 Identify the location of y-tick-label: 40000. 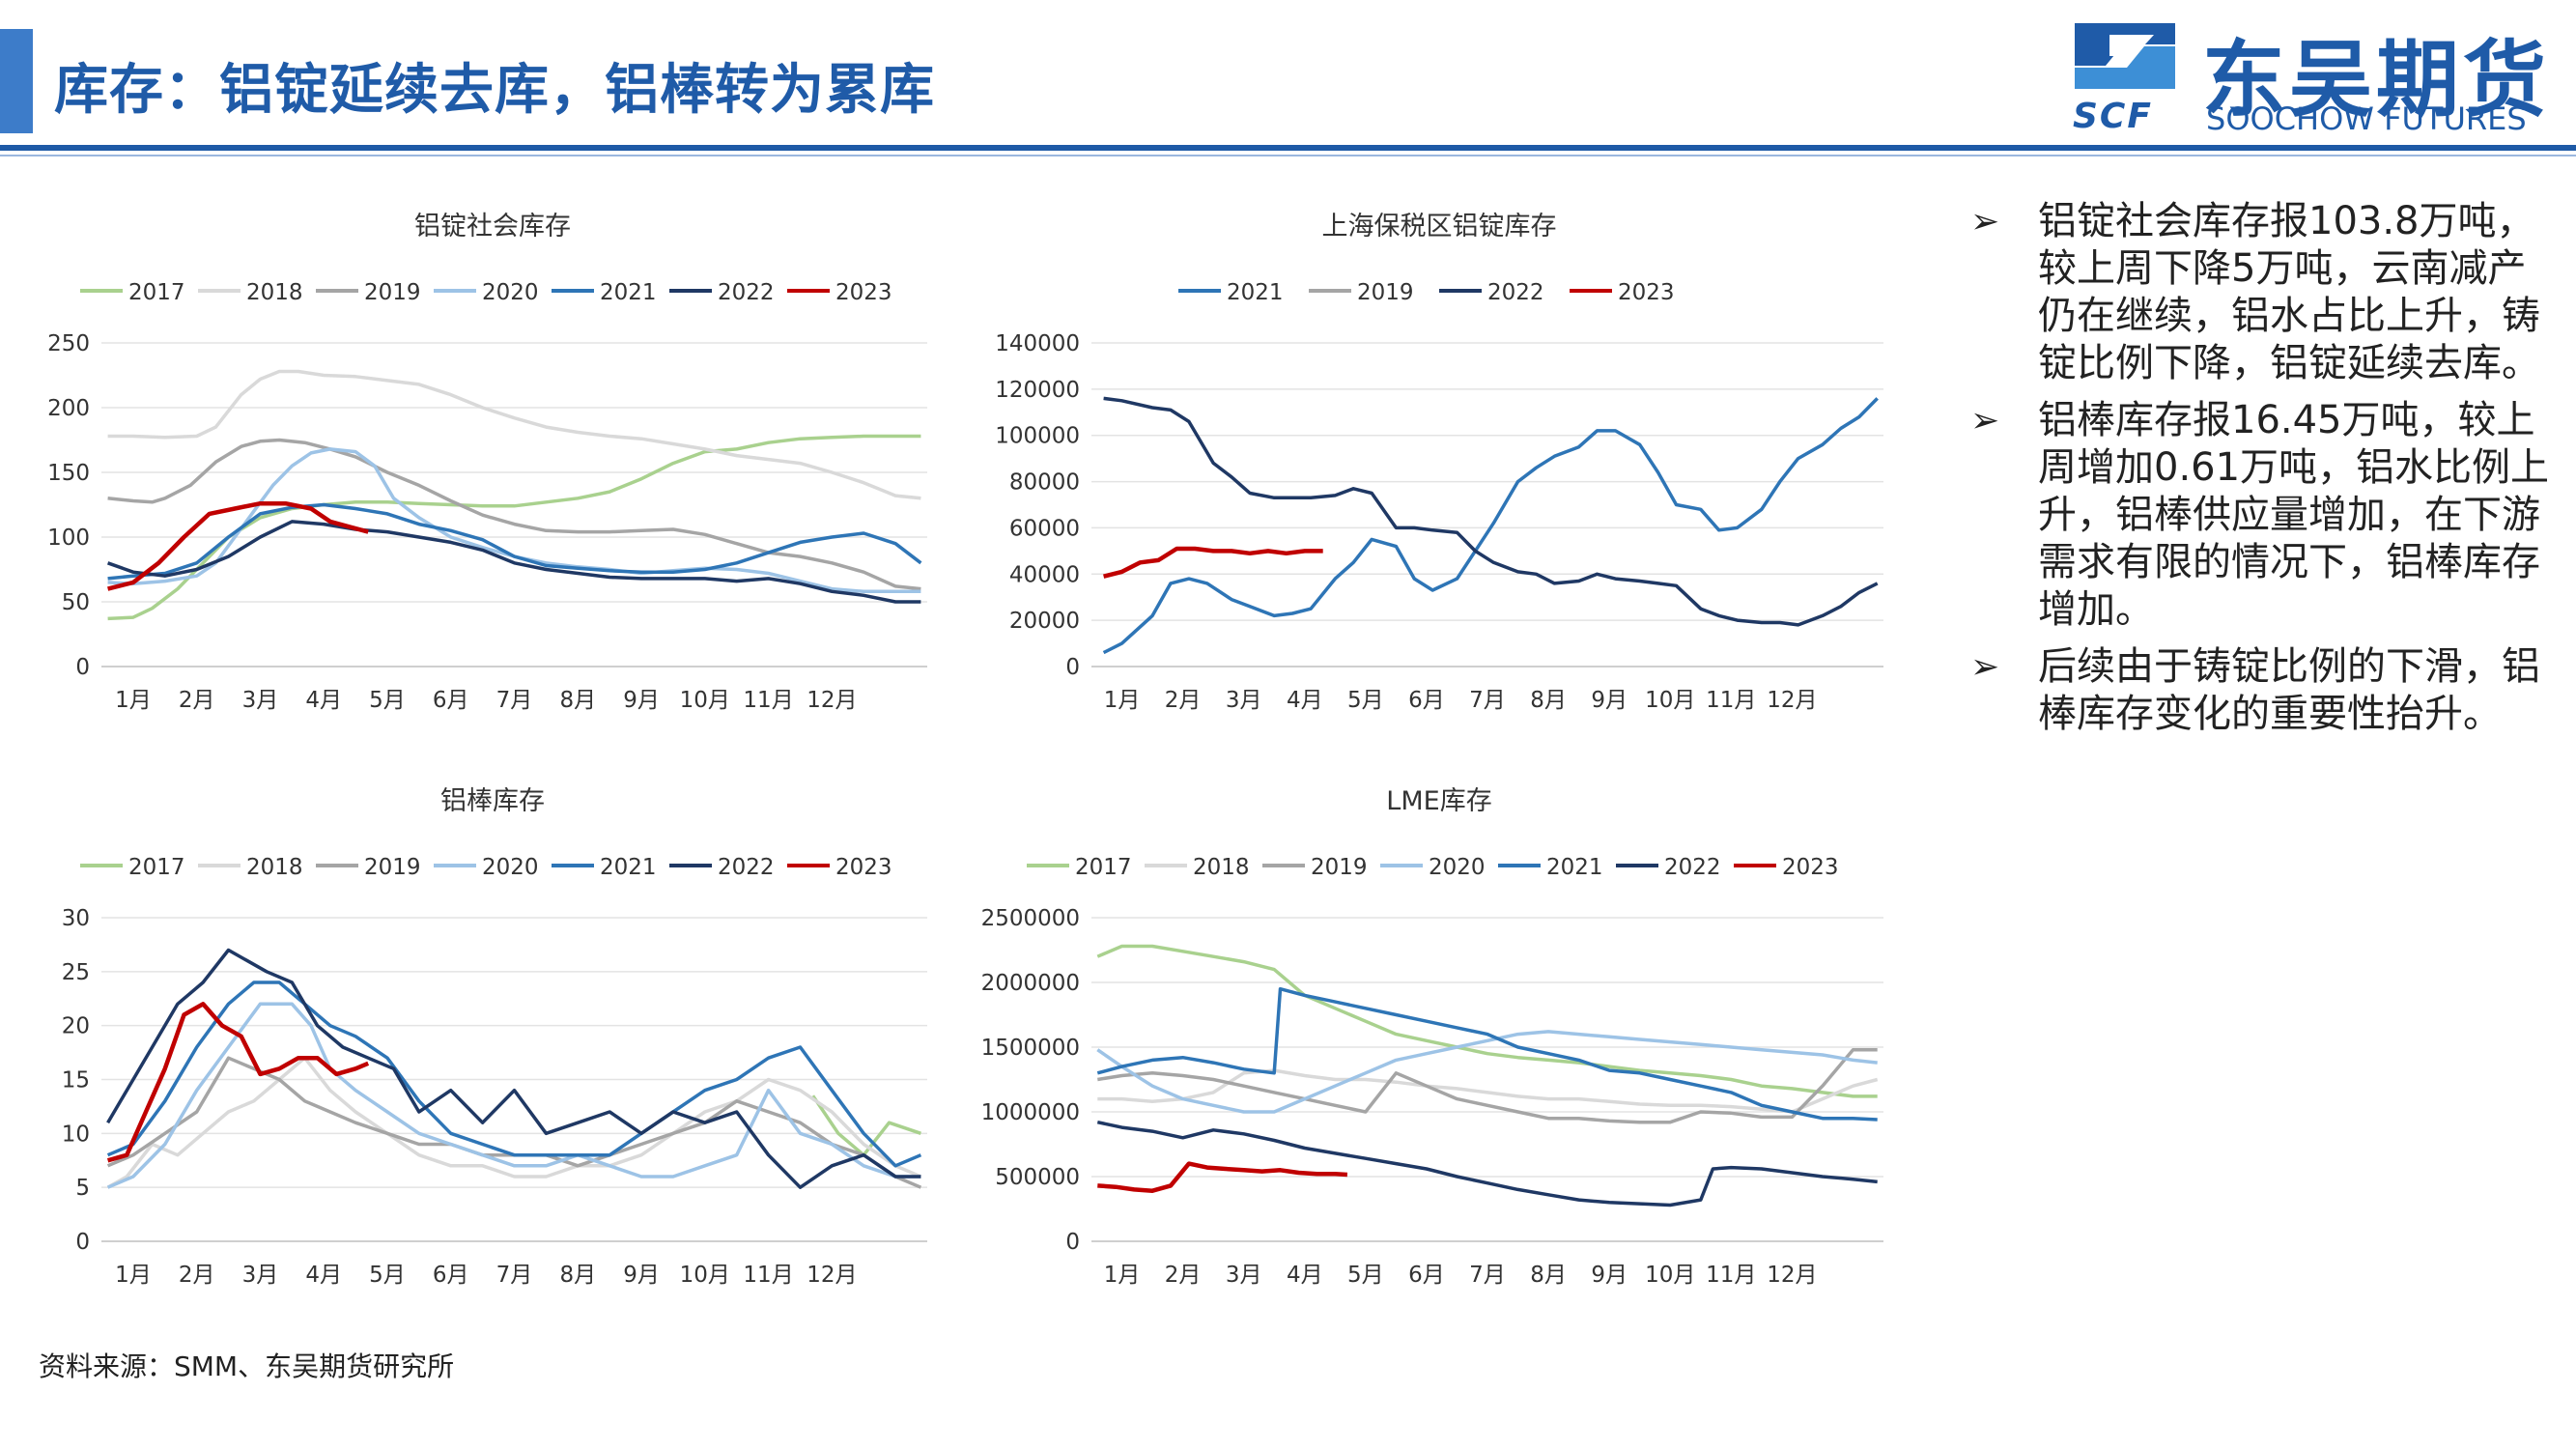
(1044, 574).